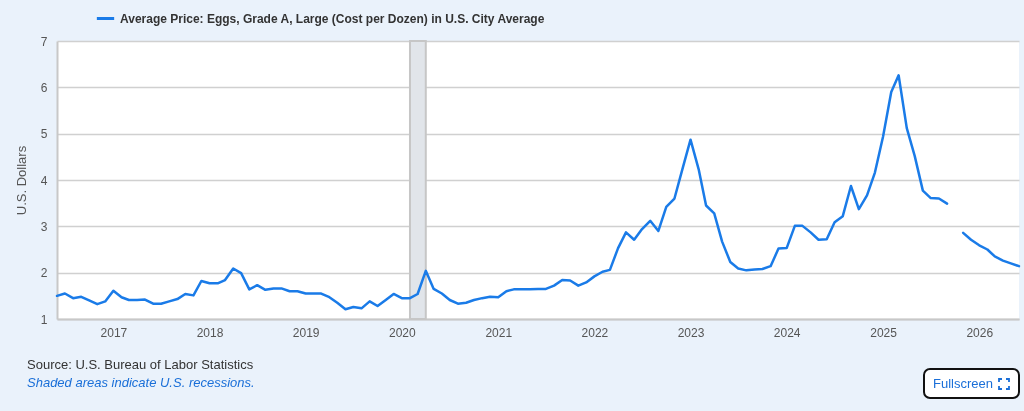  Describe the element at coordinates (332, 18) in the screenshot. I see `legend-label: Average Price: Eggs, Grade A, Large (Cost per Dozen) in U.S. City Average` at that location.